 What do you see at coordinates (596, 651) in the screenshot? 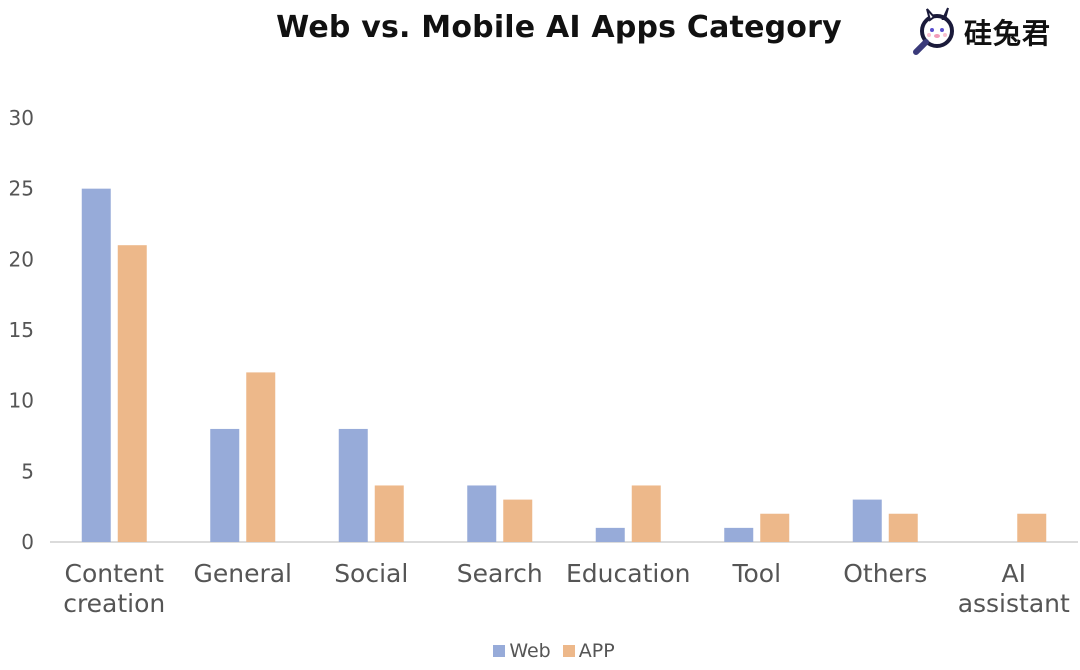
I see `legend-label: APP` at bounding box center [596, 651].